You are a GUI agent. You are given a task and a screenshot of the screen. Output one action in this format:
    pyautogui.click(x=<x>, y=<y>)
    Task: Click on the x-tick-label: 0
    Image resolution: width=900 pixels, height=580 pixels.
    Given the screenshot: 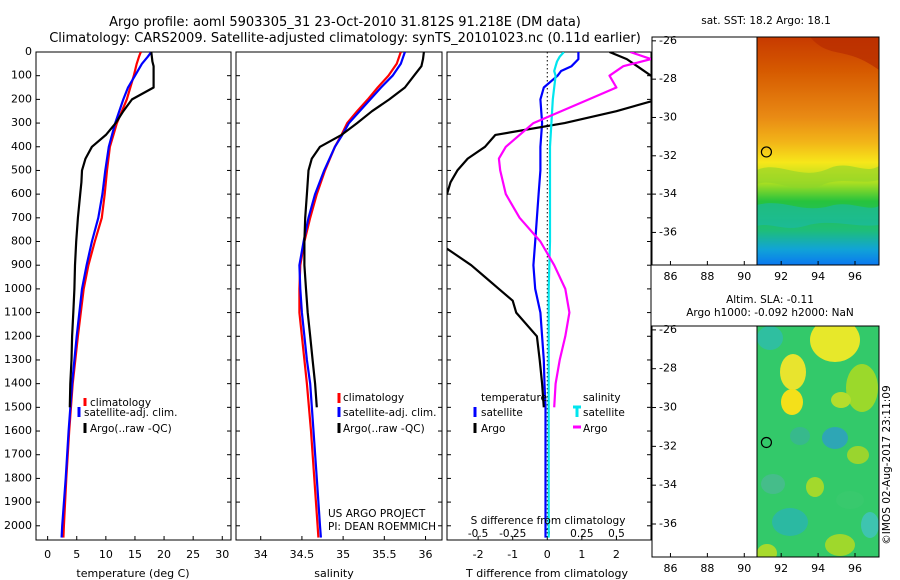 What is the action you would take?
    pyautogui.click(x=47, y=554)
    